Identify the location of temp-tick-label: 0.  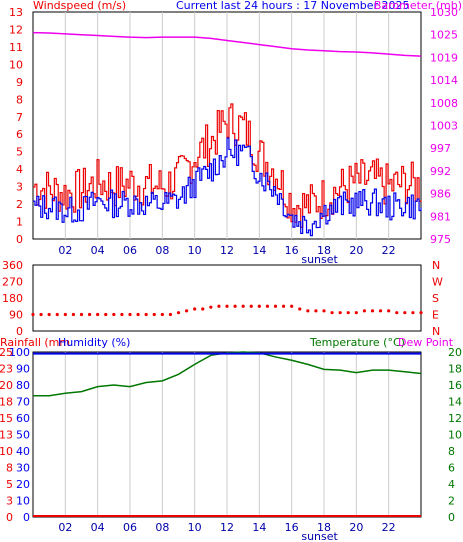
(451, 517).